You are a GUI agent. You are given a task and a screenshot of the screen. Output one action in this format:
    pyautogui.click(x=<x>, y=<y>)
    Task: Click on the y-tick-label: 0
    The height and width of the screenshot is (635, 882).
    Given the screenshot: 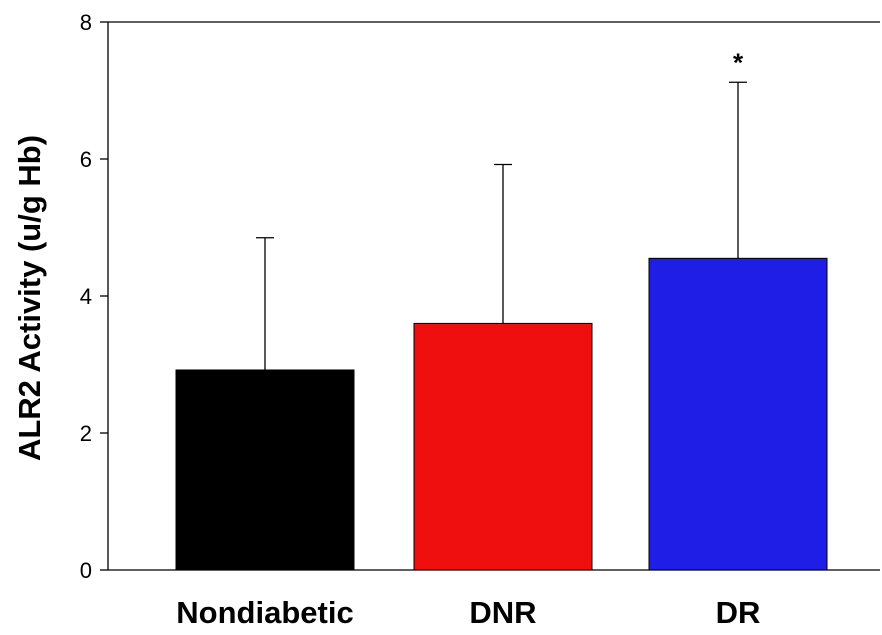 What is the action you would take?
    pyautogui.click(x=86, y=570)
    